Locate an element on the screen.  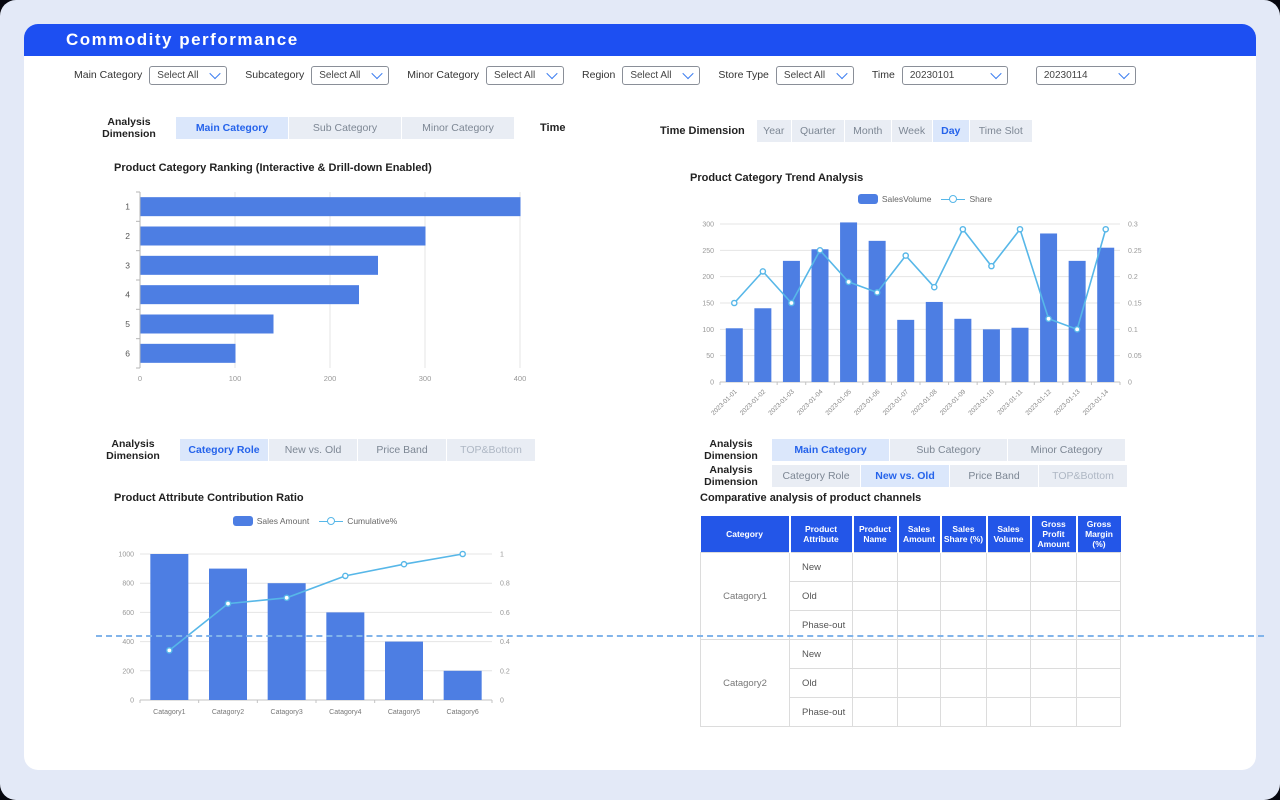
svg-text: 2023-01-07 is located at coordinates (896, 402).